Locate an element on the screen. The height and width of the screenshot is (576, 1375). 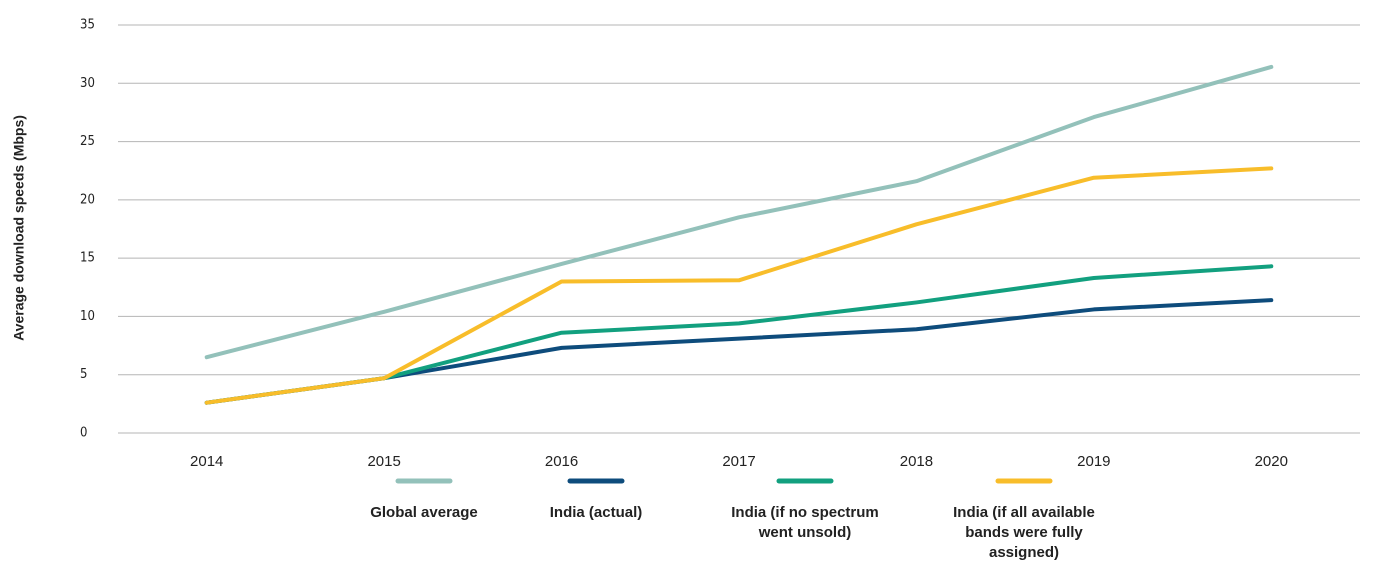
y-tick-label: 15 is located at coordinates (87, 258).